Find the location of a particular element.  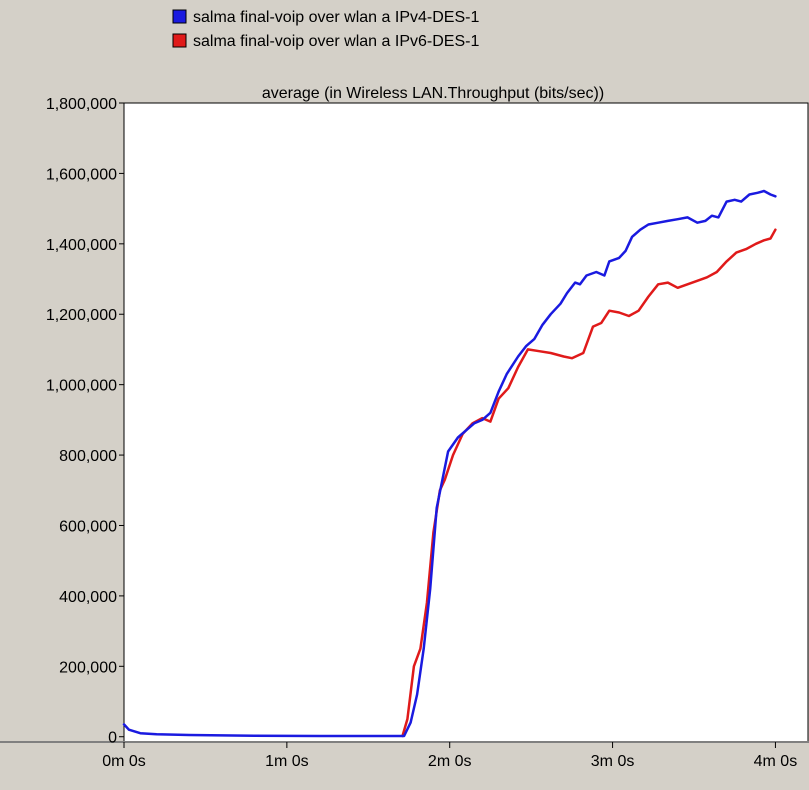

x-tick-label: 4m 0s is located at coordinates (776, 761).